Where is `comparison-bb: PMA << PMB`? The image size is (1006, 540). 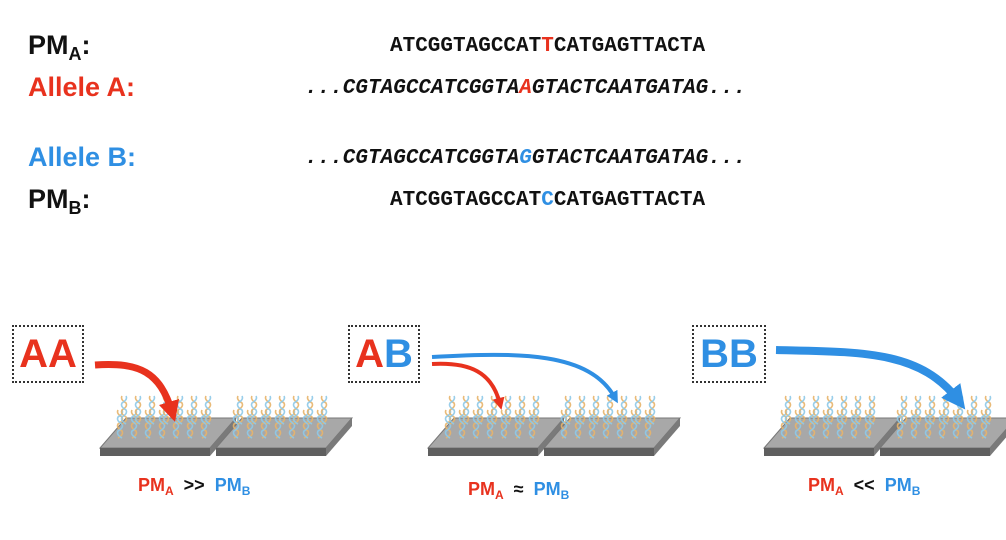 comparison-bb: PMA << PMB is located at coordinates (864, 488).